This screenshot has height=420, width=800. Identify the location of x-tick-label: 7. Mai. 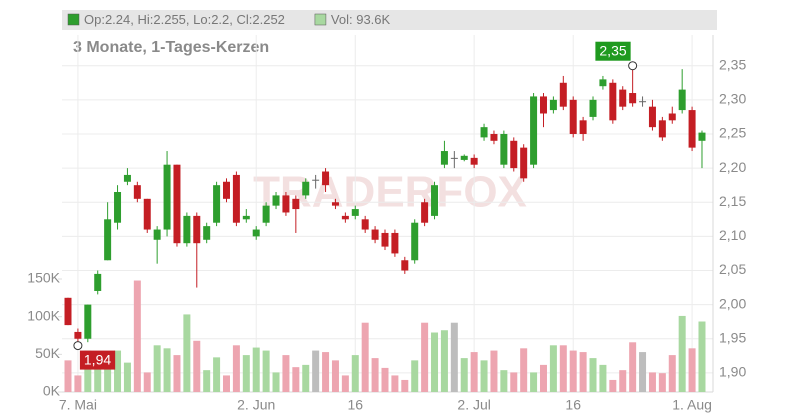
(78, 405).